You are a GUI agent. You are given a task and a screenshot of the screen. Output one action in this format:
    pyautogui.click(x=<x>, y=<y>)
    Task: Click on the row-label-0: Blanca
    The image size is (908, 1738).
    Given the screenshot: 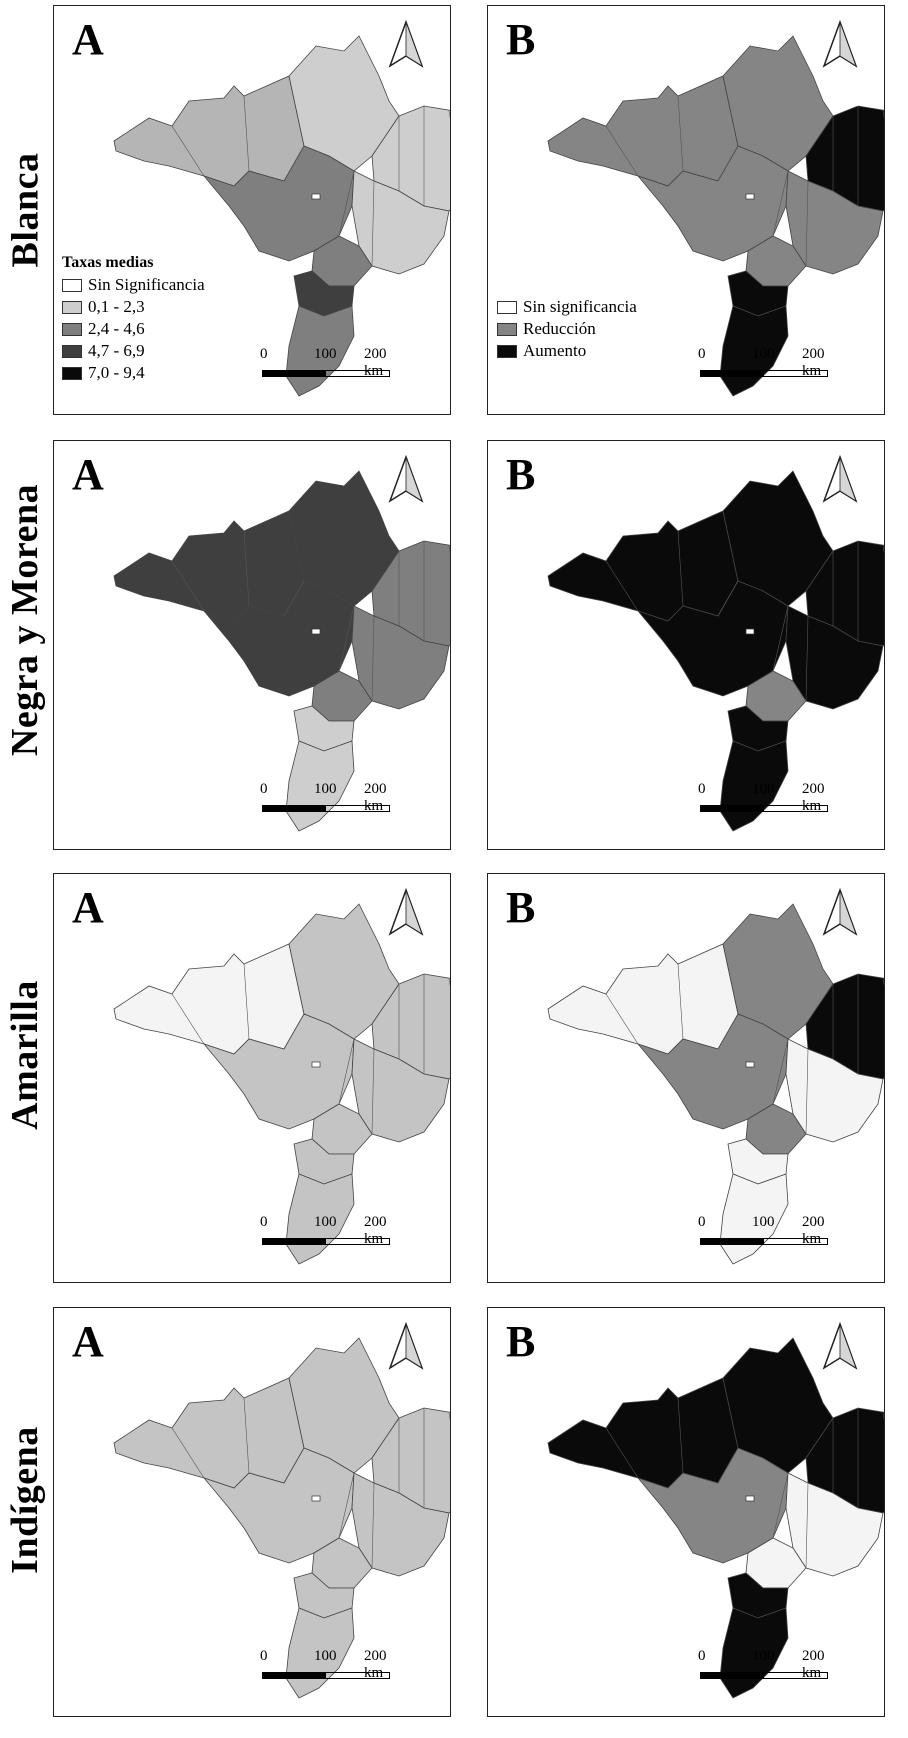 What is the action you would take?
    pyautogui.click(x=25, y=210)
    